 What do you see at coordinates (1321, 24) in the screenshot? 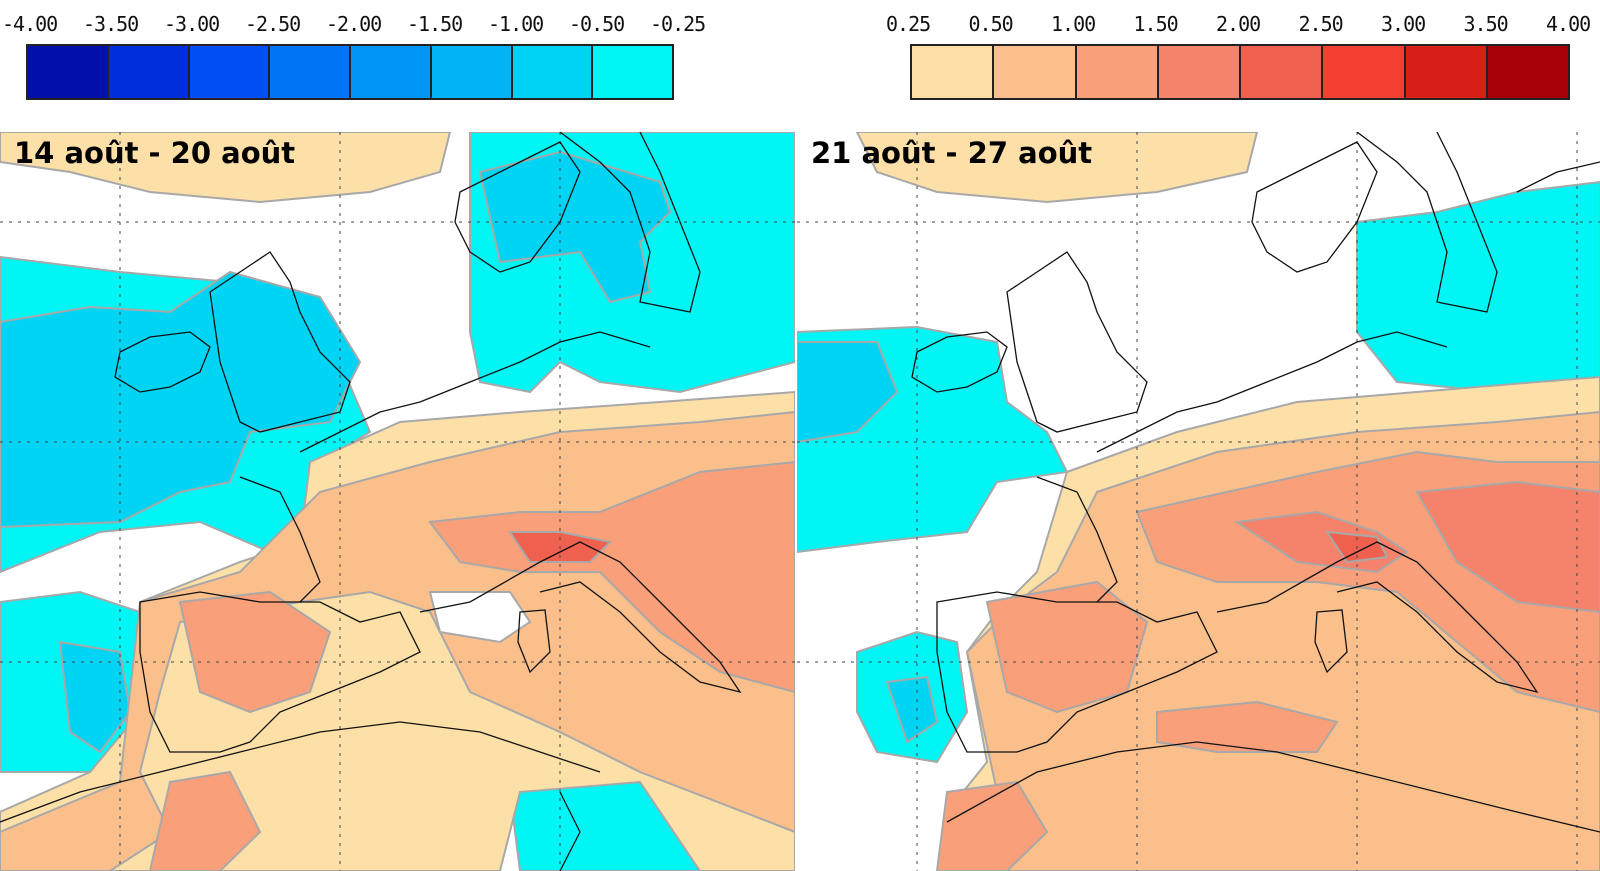
I see `positive-scale-tick: 2.50` at bounding box center [1321, 24].